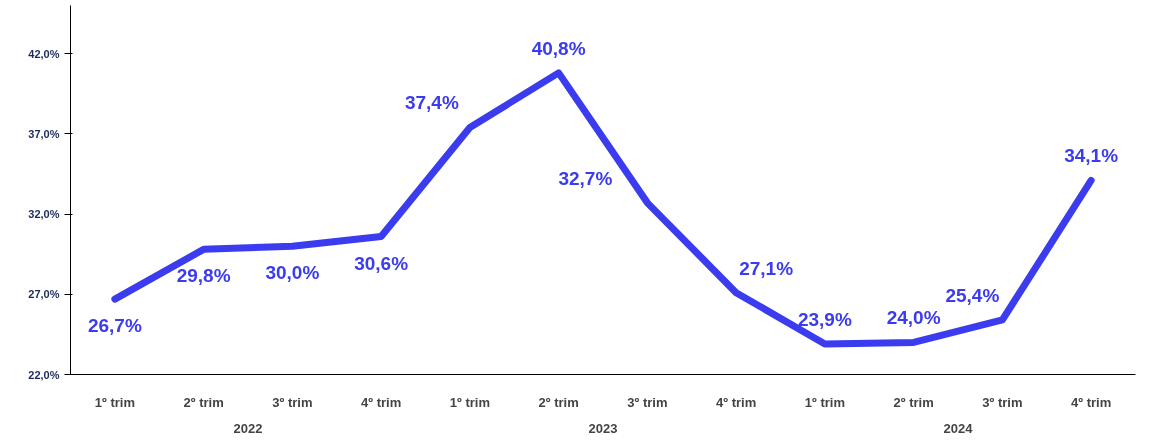 The height and width of the screenshot is (441, 1152). What do you see at coordinates (603, 428) in the screenshot?
I see `text: 2023` at bounding box center [603, 428].